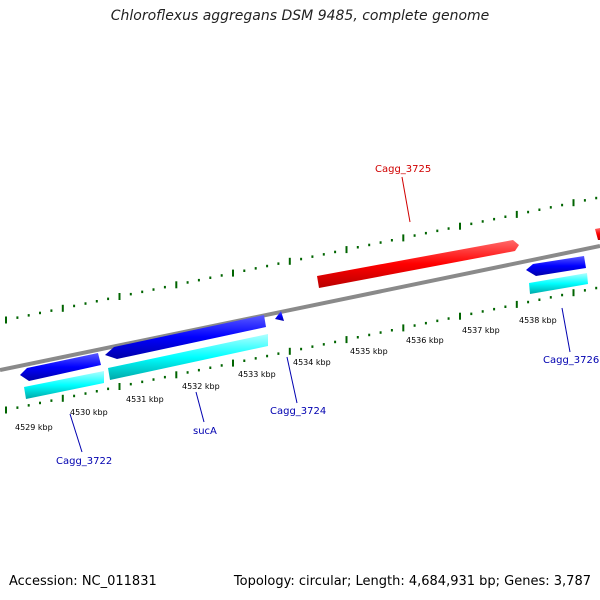 The image size is (600, 600). Describe the element at coordinates (83, 581) in the screenshot. I see `accession-text: Accession: NC_011831` at that location.